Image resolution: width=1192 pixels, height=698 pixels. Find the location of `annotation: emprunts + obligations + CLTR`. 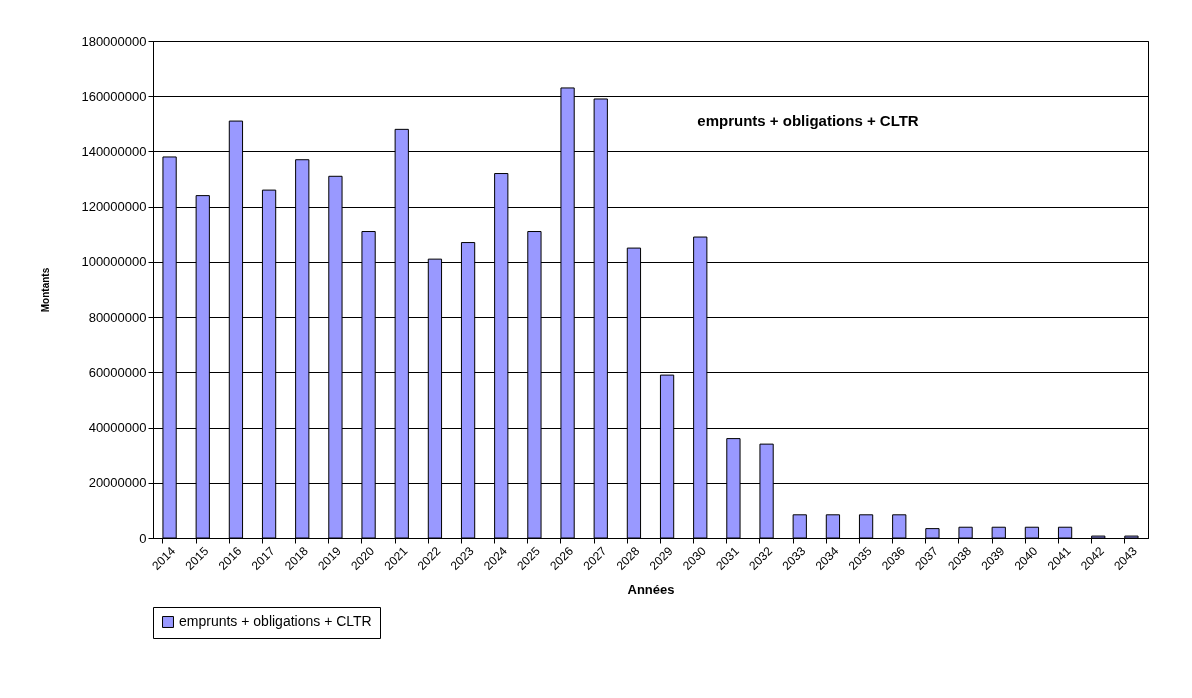

annotation: emprunts + obligations + CLTR is located at coordinates (808, 120).